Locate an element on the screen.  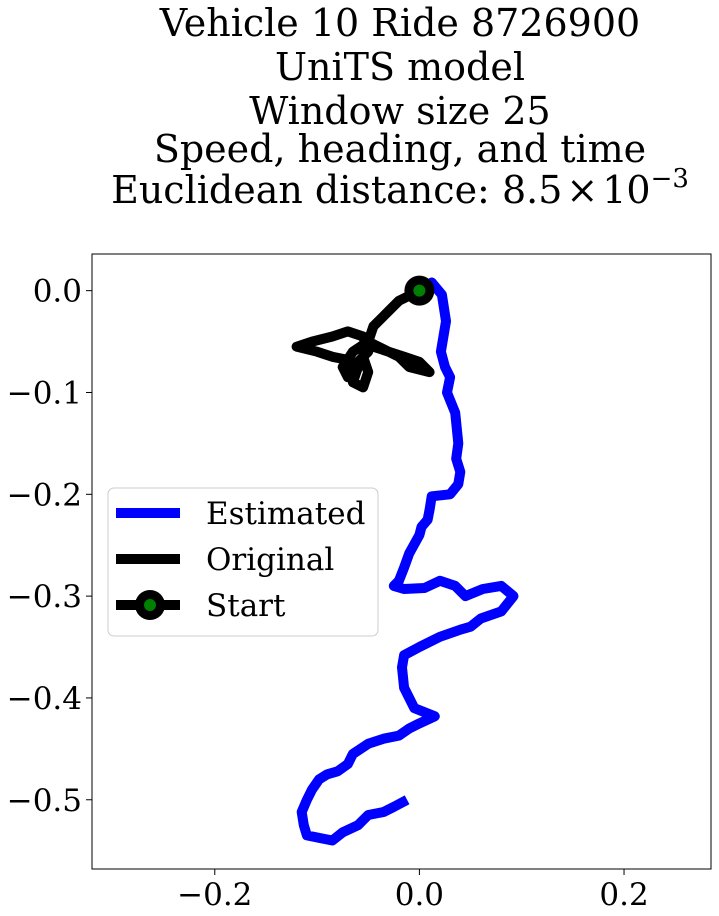
original-series-line is located at coordinates (363, 339).